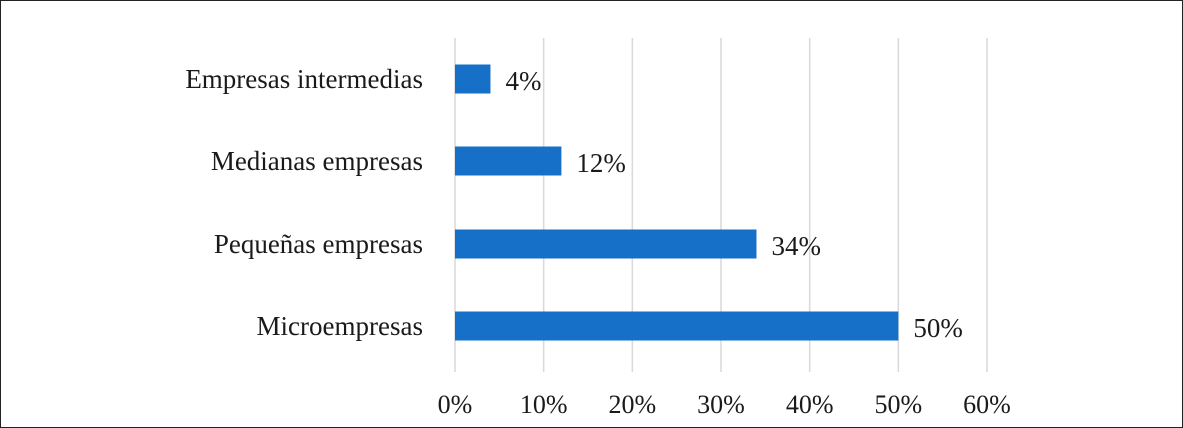  Describe the element at coordinates (601, 163) in the screenshot. I see `data-label-1: 12%` at that location.